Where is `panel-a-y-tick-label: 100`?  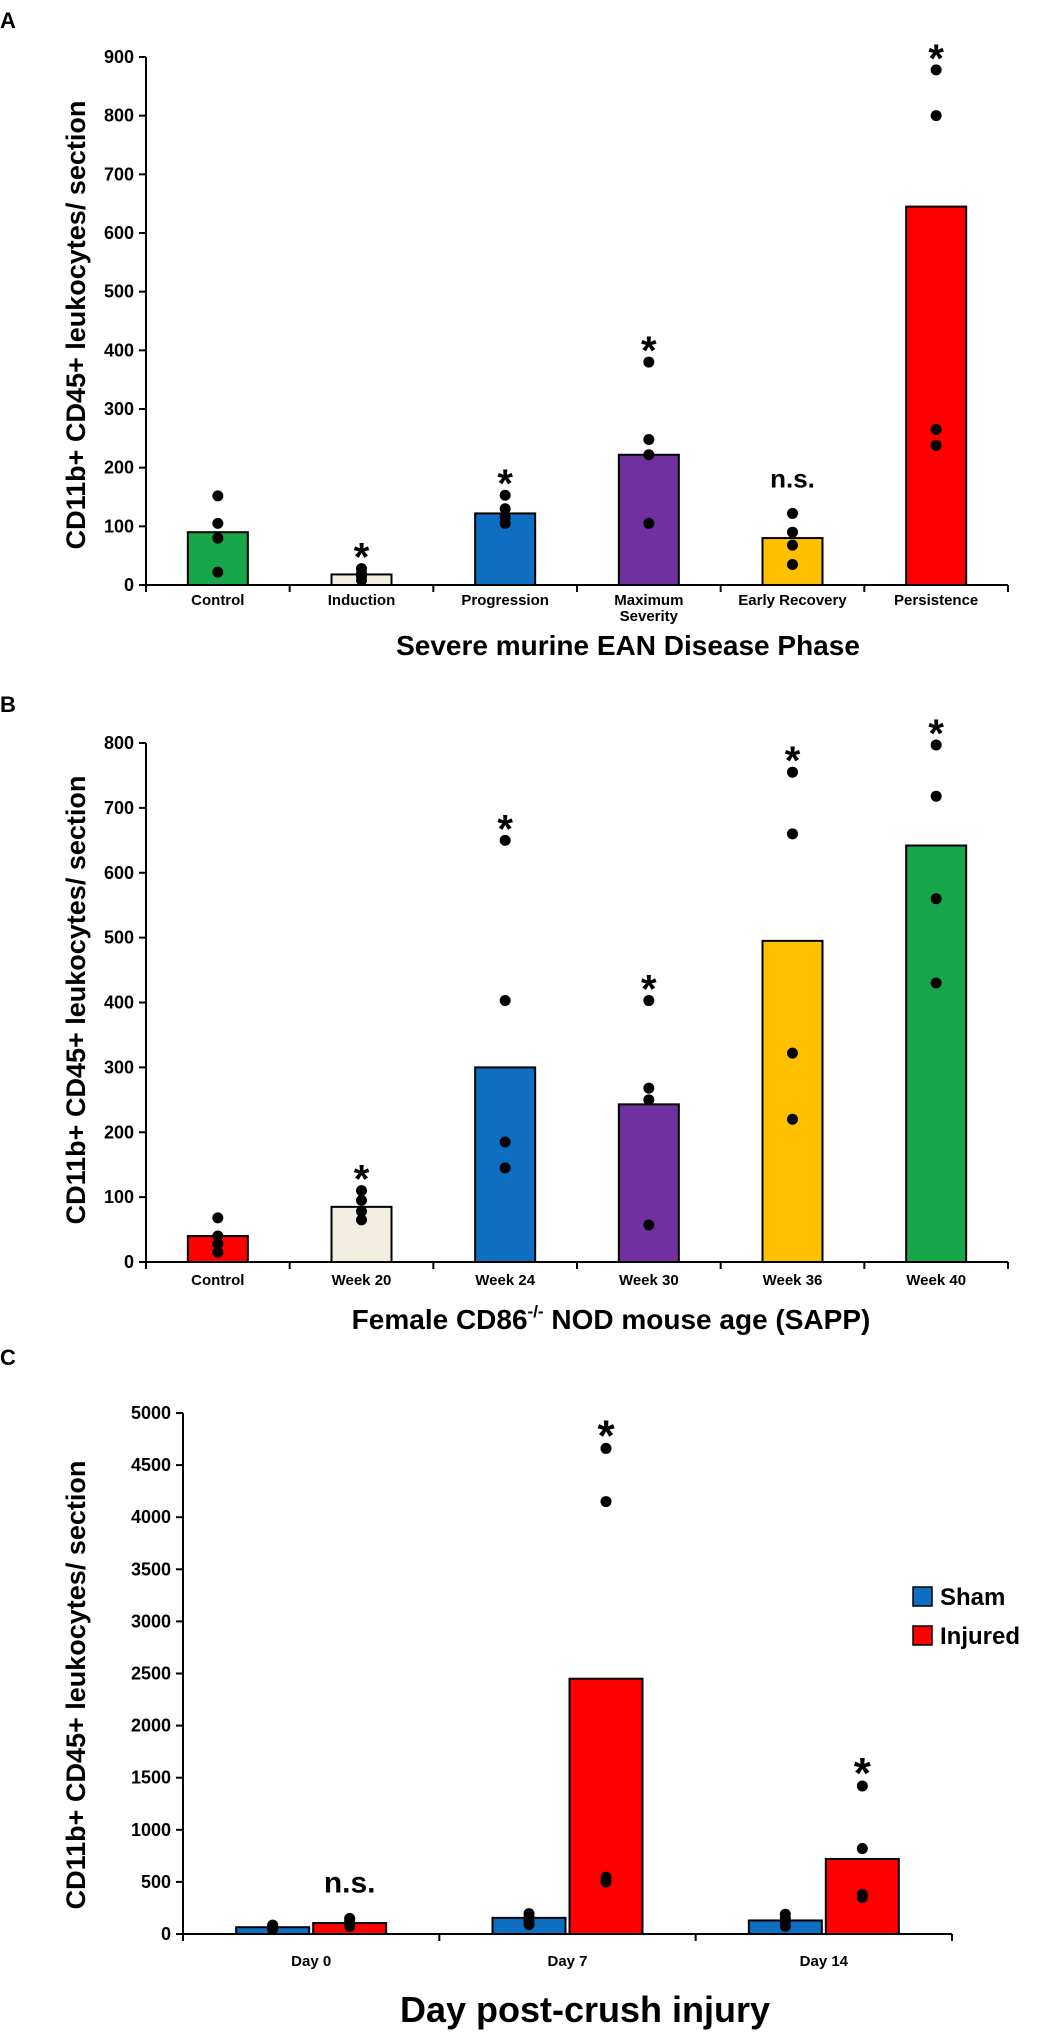
panel-a-y-tick-label: 100 is located at coordinates (119, 526).